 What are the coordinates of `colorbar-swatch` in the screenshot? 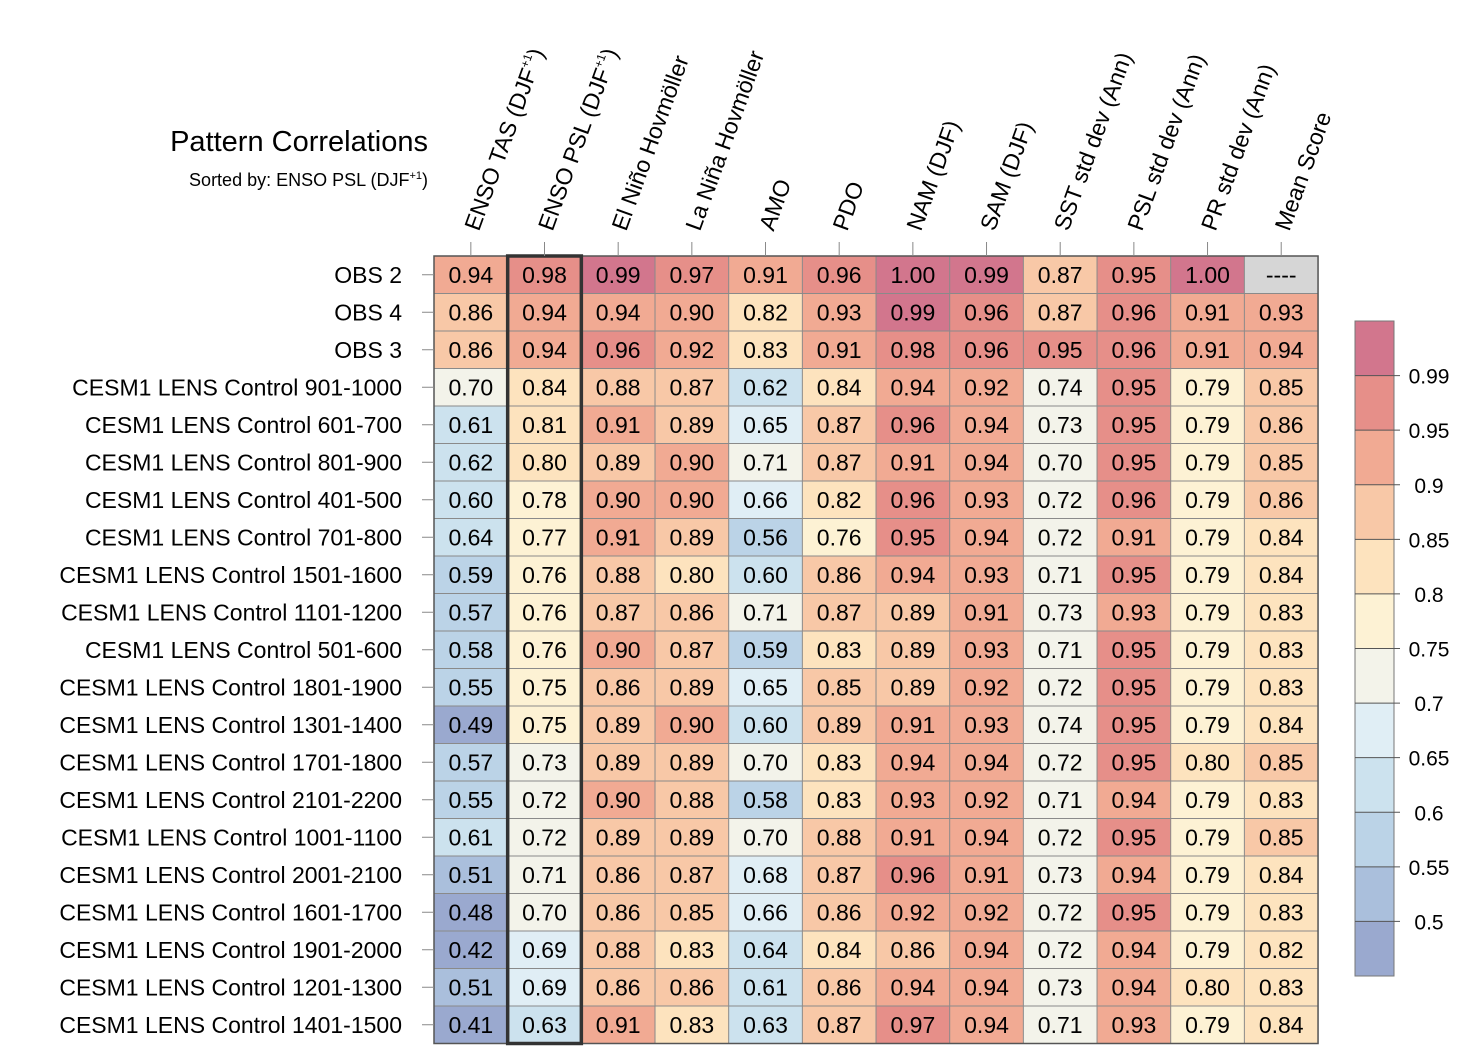 It's located at (1374, 512).